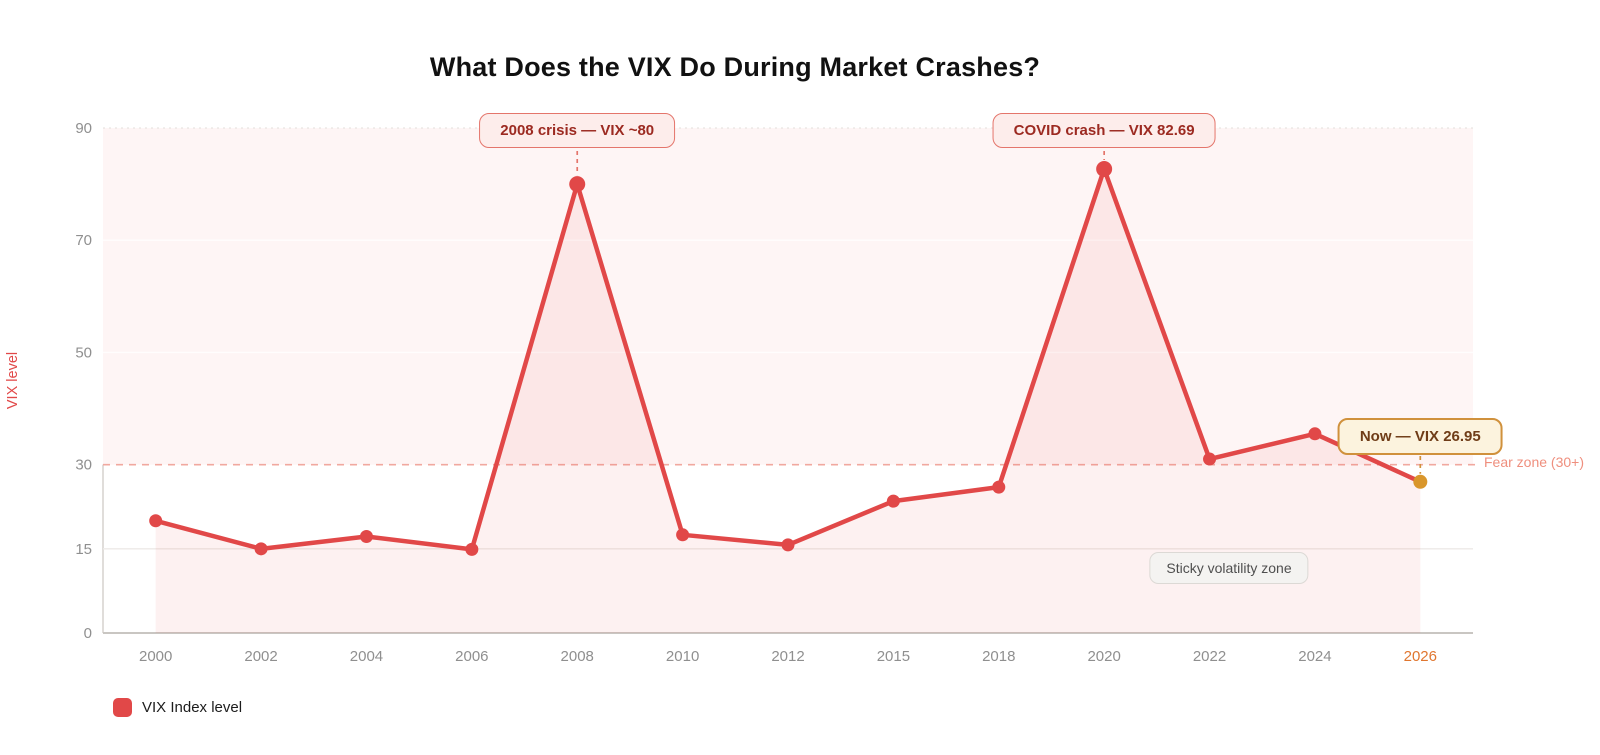 This screenshot has width=1600, height=755. What do you see at coordinates (122, 707) in the screenshot?
I see `legend-swatch-icon` at bounding box center [122, 707].